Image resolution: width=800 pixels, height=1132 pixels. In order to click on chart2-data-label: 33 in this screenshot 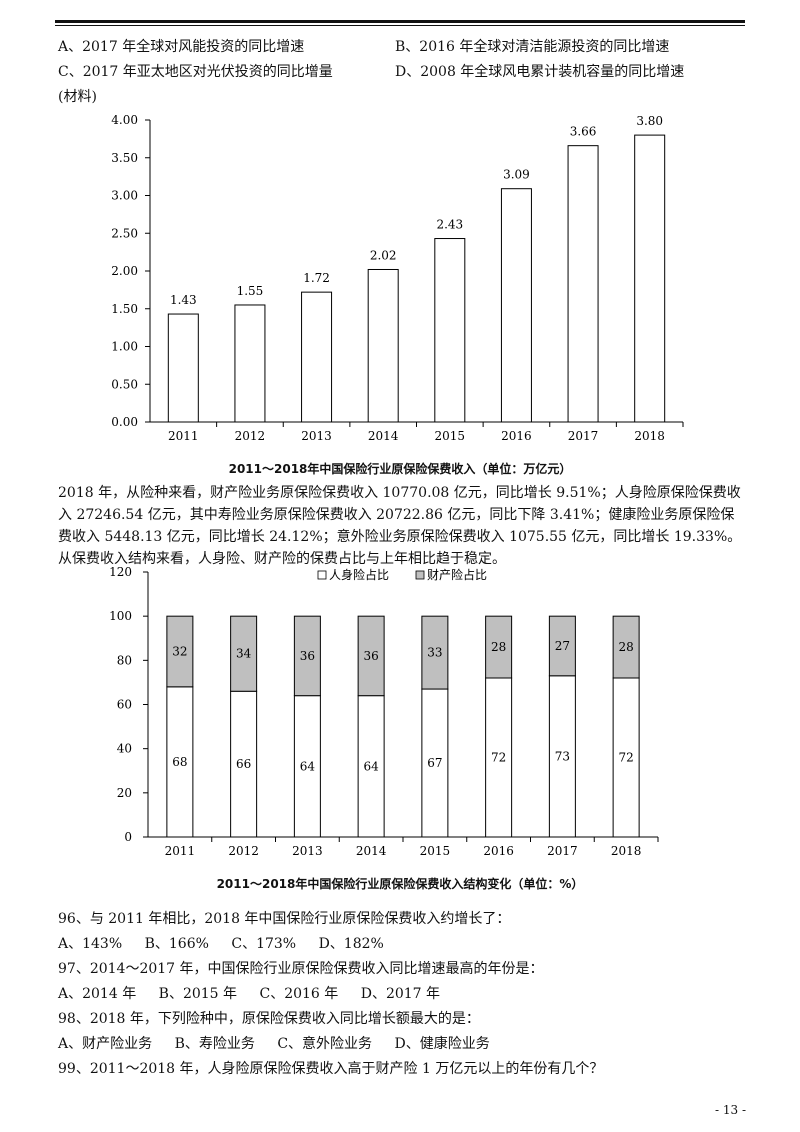, I will do `click(434, 653)`.